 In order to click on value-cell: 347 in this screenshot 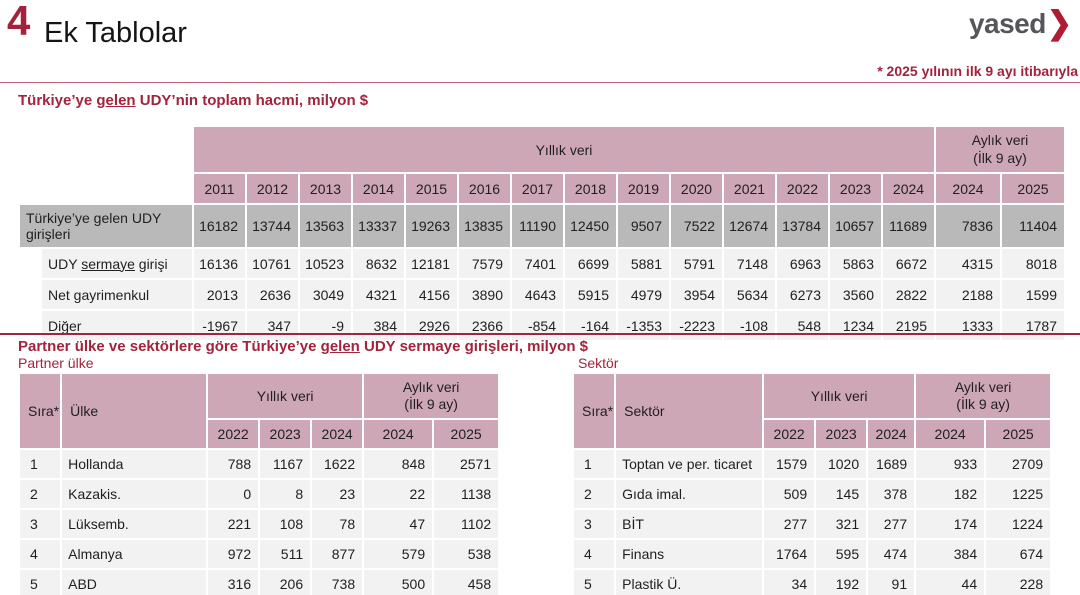, I will do `click(272, 325)`.